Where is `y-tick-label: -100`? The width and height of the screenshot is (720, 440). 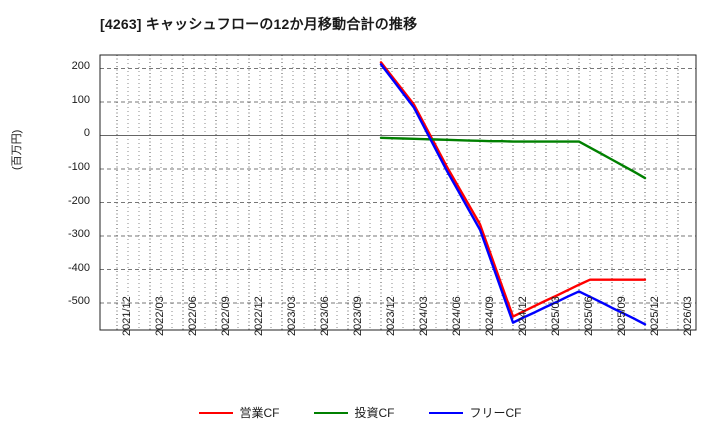 y-tick-label: -100 is located at coordinates (78, 167).